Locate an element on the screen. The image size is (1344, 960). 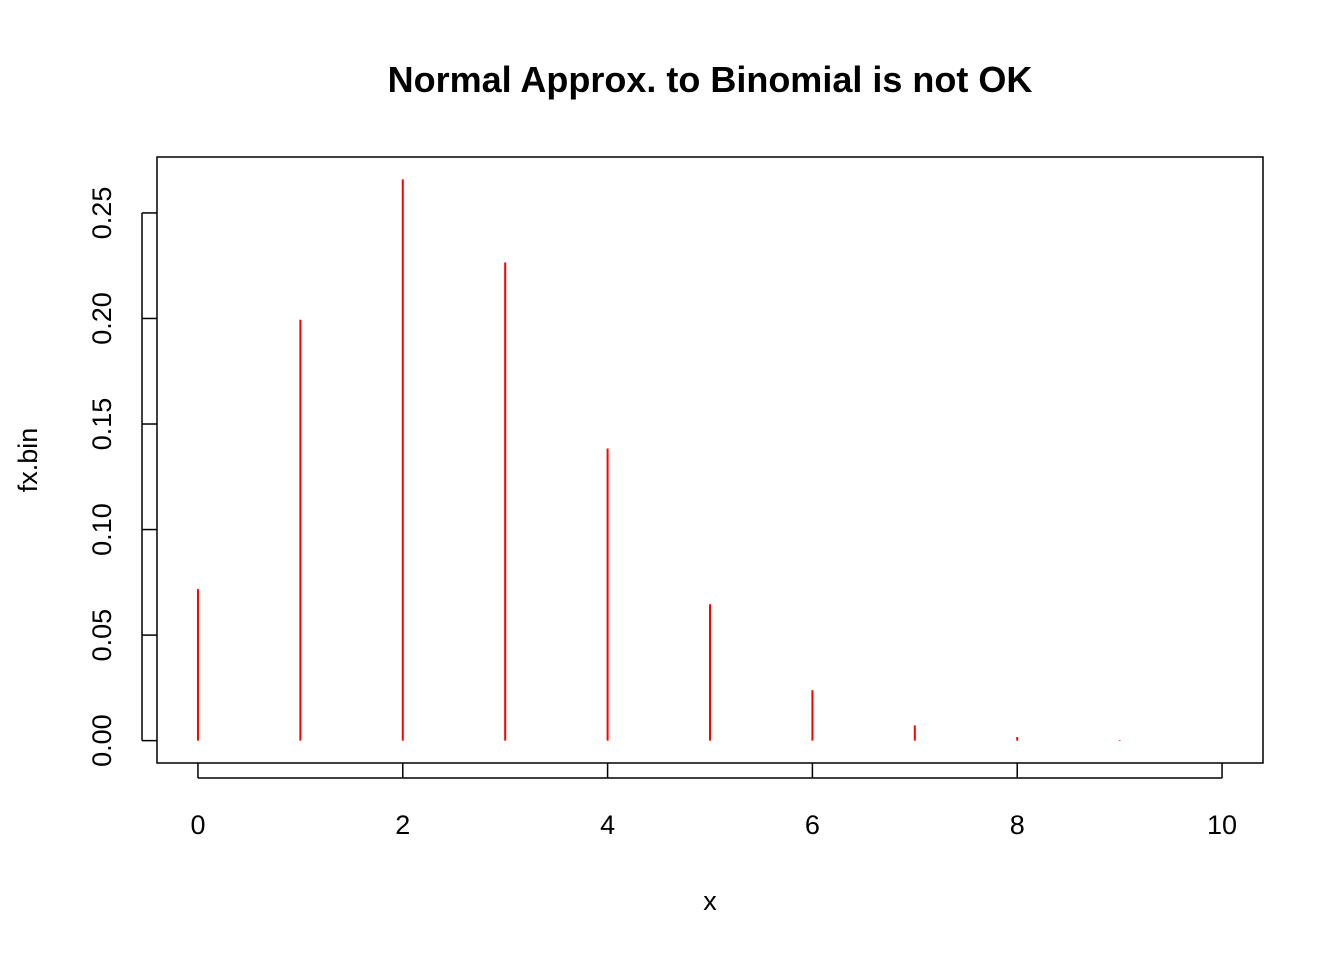
y-tick-label: 0.05 is located at coordinates (102, 635).